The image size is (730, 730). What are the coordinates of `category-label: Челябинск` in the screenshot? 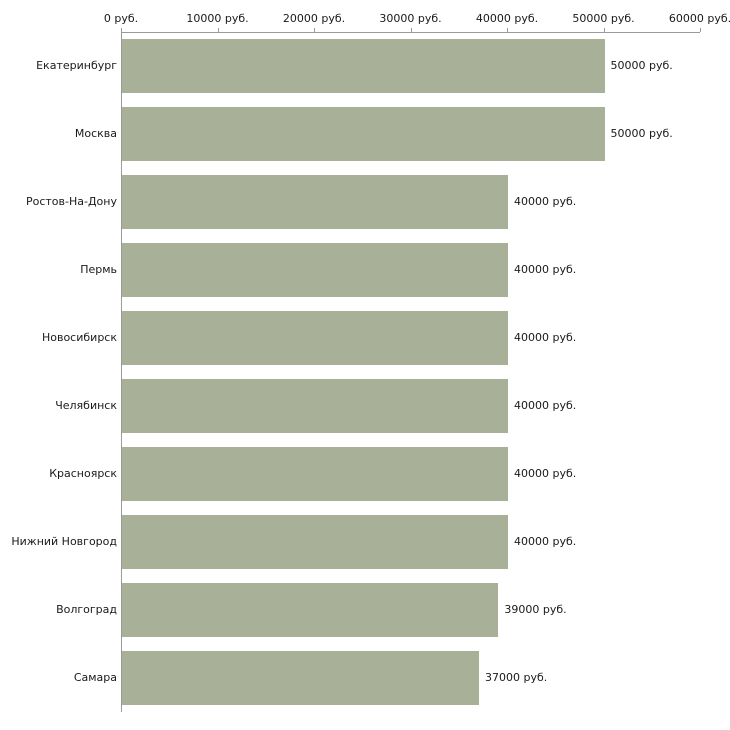 It's located at (86, 405).